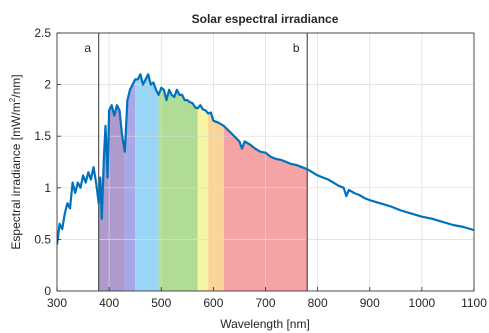 This screenshot has height=333, width=489. I want to click on y-tick-label: 1.5, so click(42, 136).